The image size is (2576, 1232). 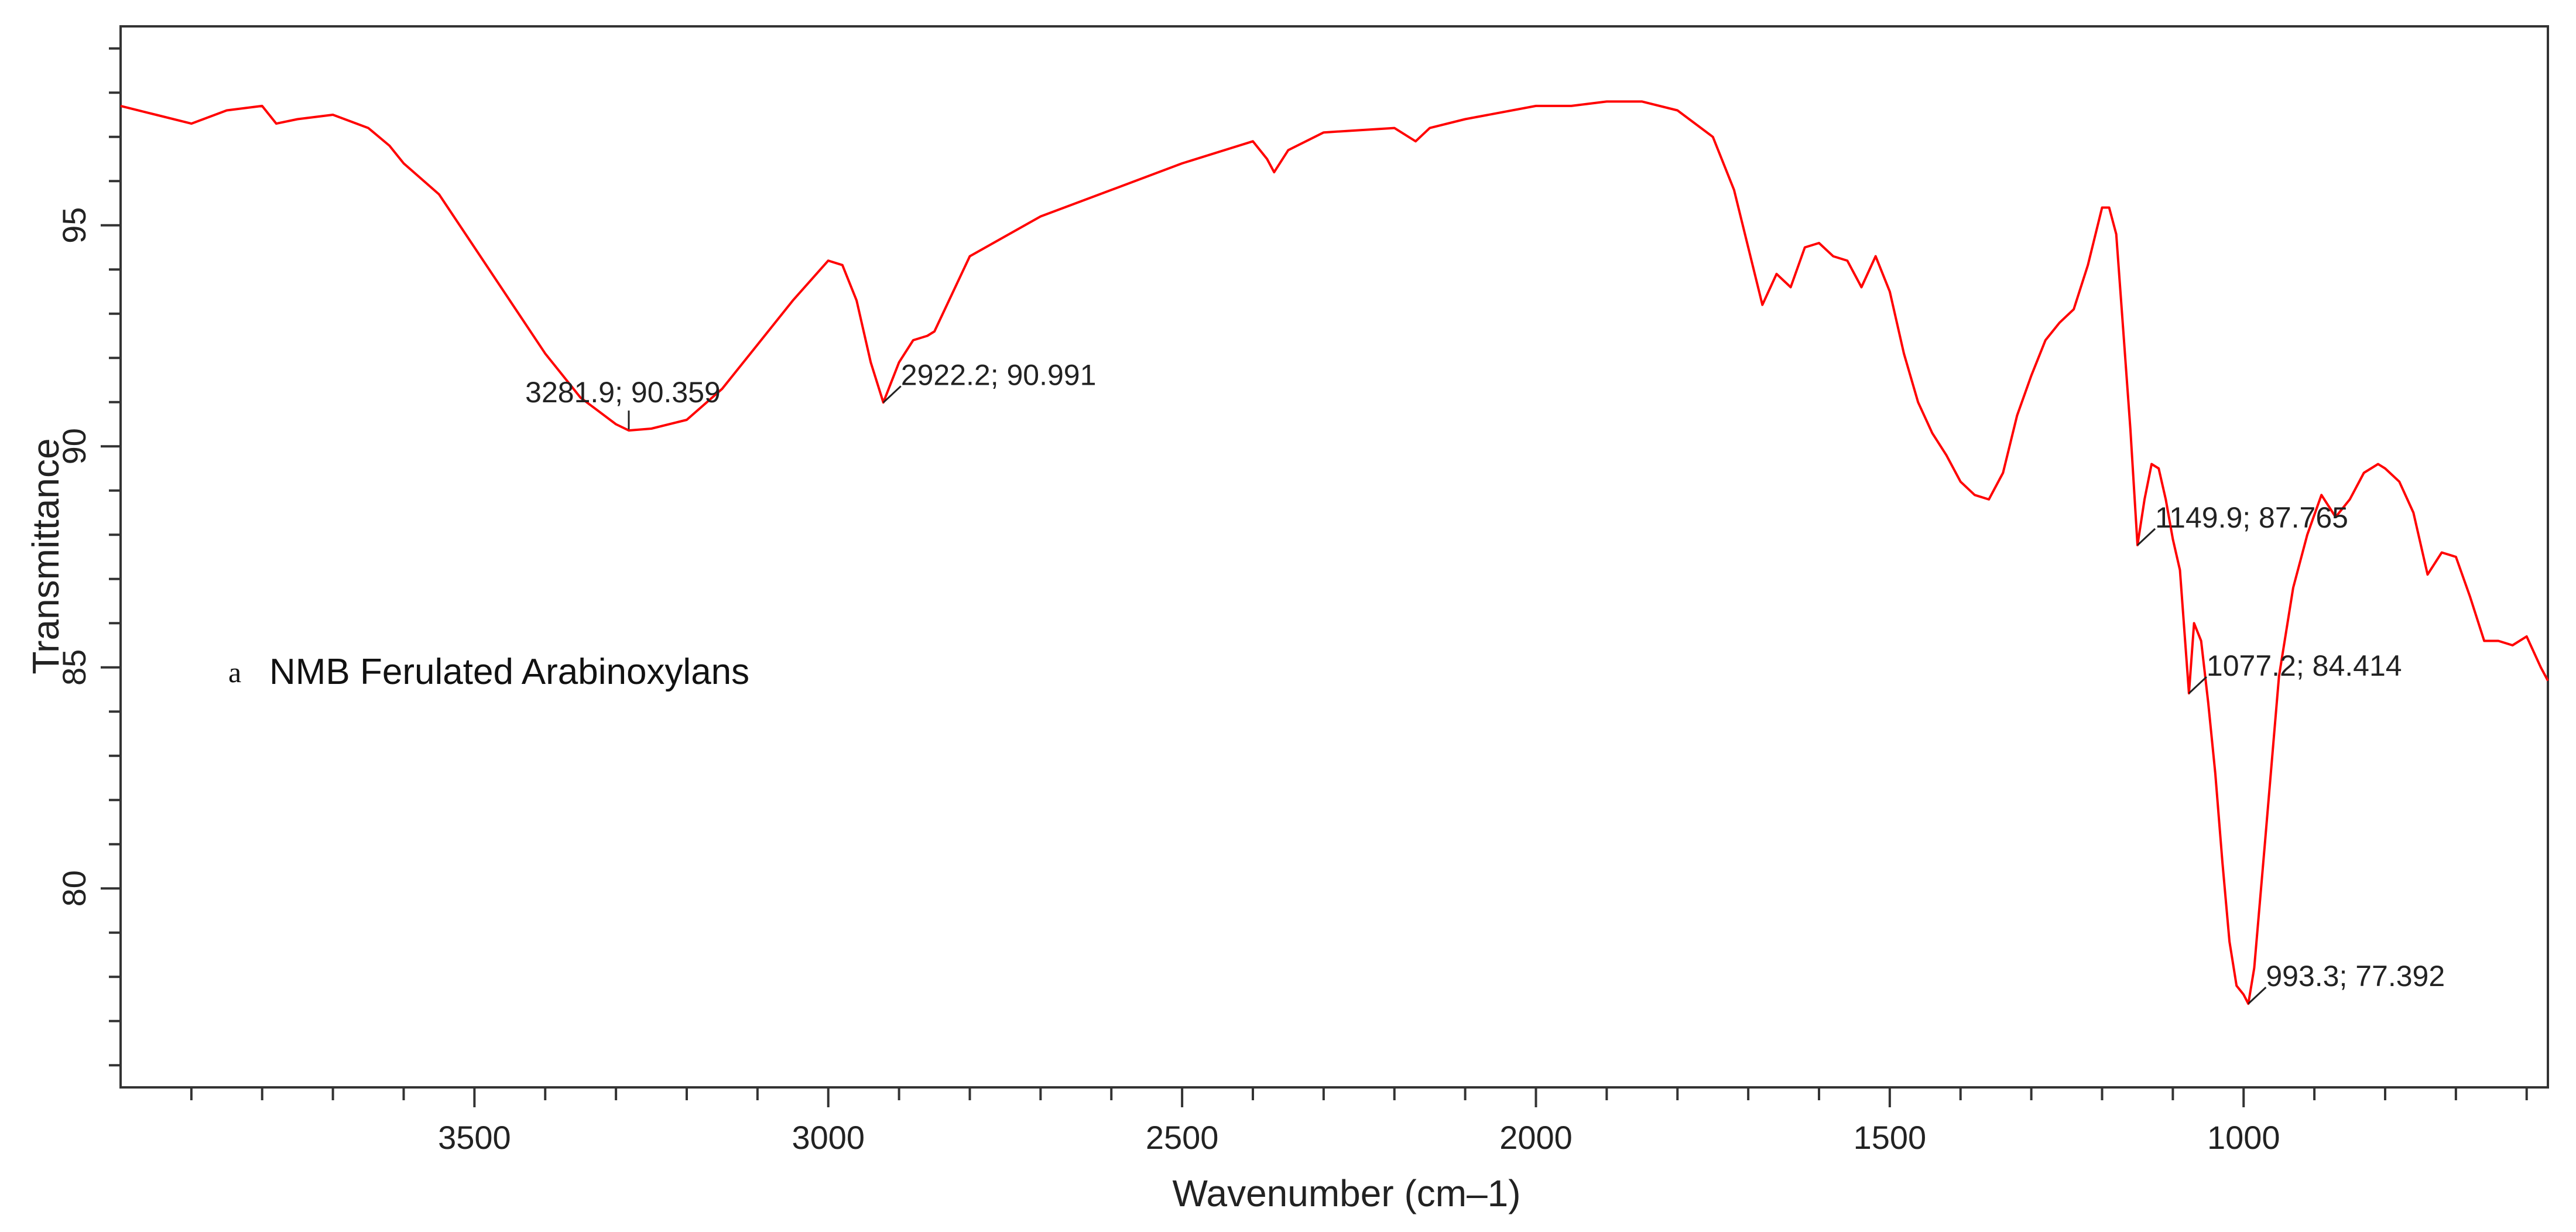 I want to click on y-tick-label: 95, so click(x=74, y=226).